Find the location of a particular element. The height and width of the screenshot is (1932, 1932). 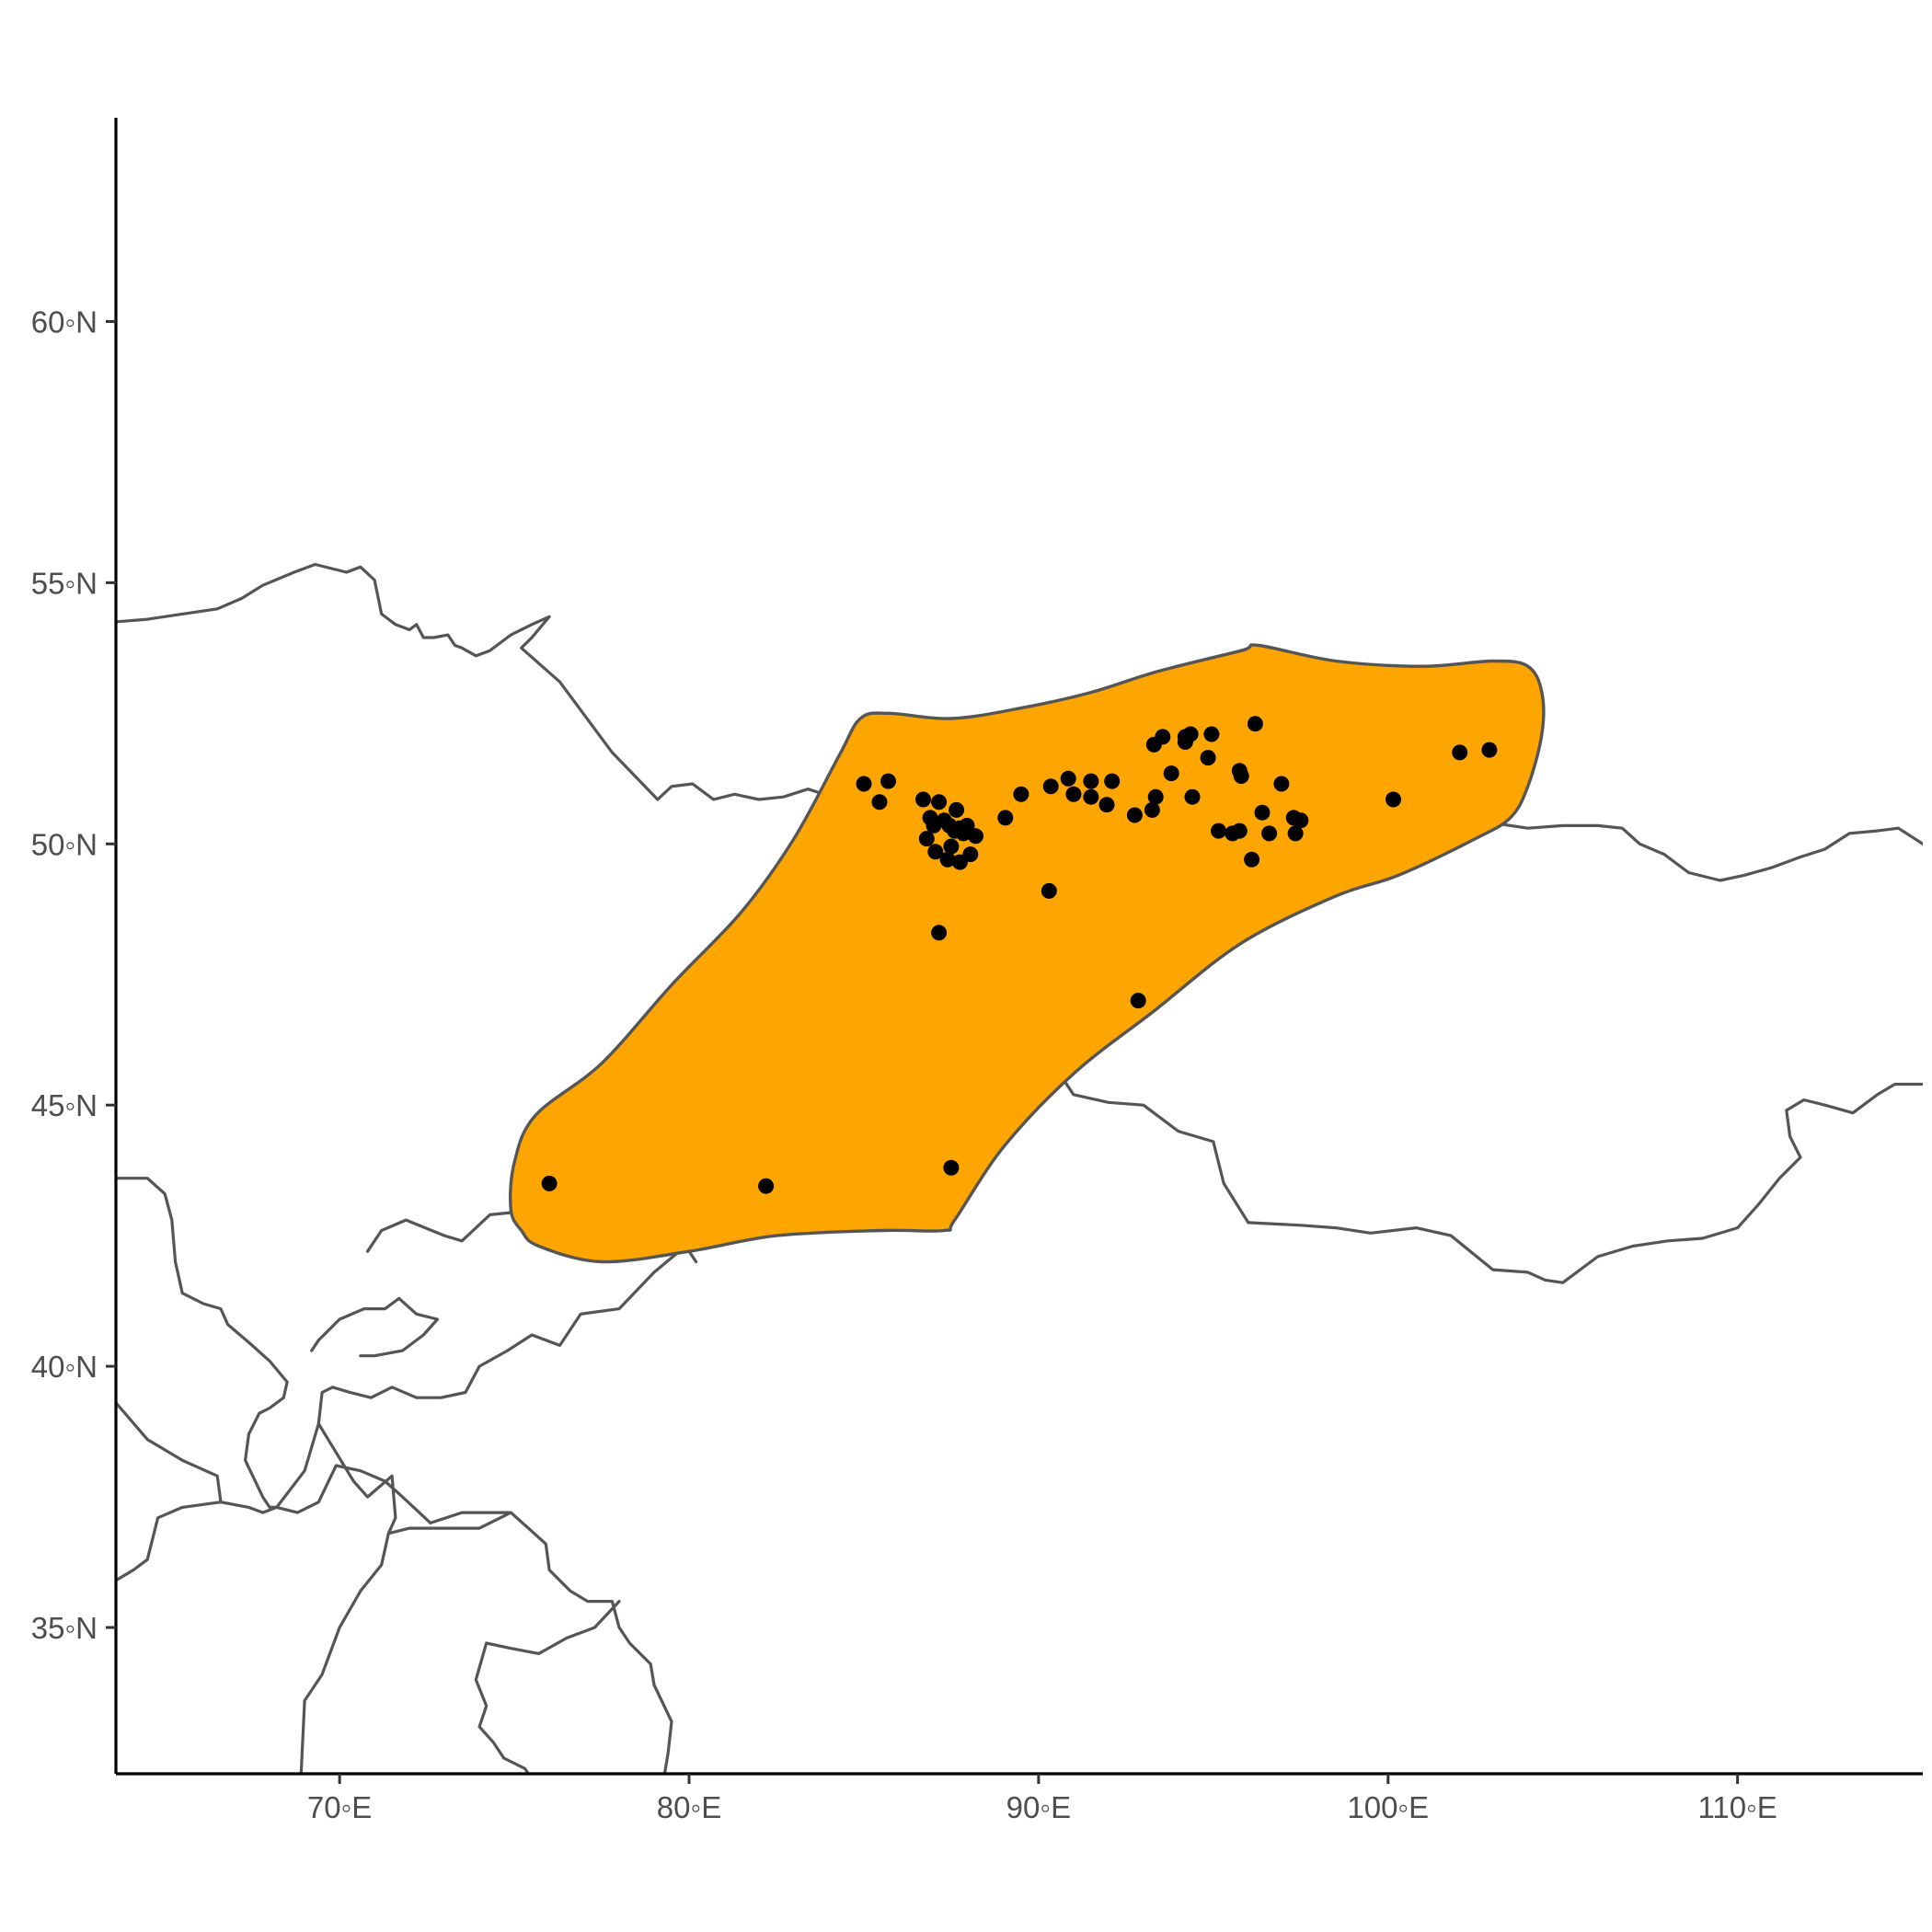

occurrence-points is located at coordinates (1020, 955).